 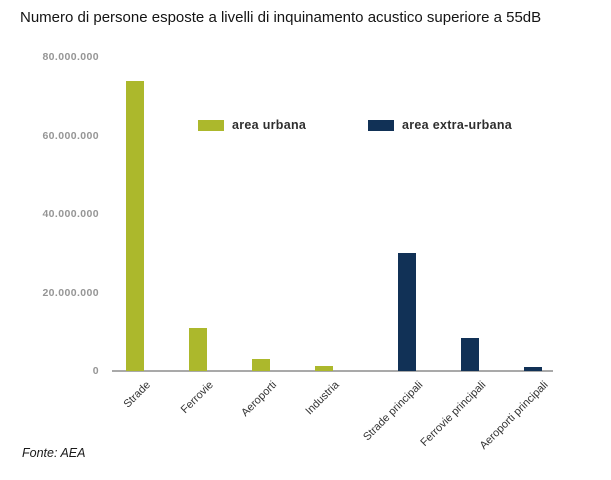 I want to click on x-label-industria: Industria, so click(x=322, y=398).